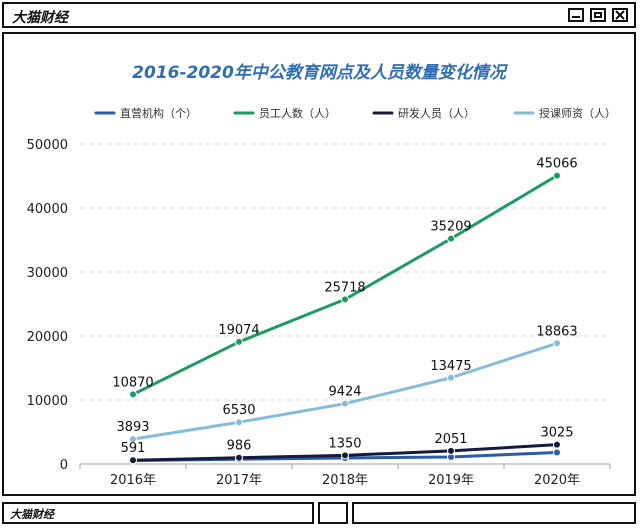  What do you see at coordinates (238, 330) in the screenshot?
I see `data-label: 19074` at bounding box center [238, 330].